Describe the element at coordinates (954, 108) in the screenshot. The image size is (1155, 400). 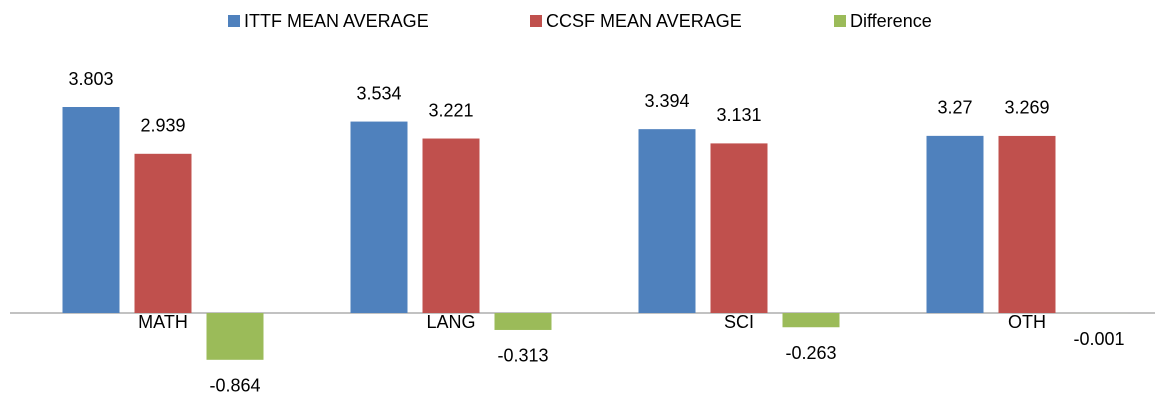
I see `data-label: 3.27` at that location.